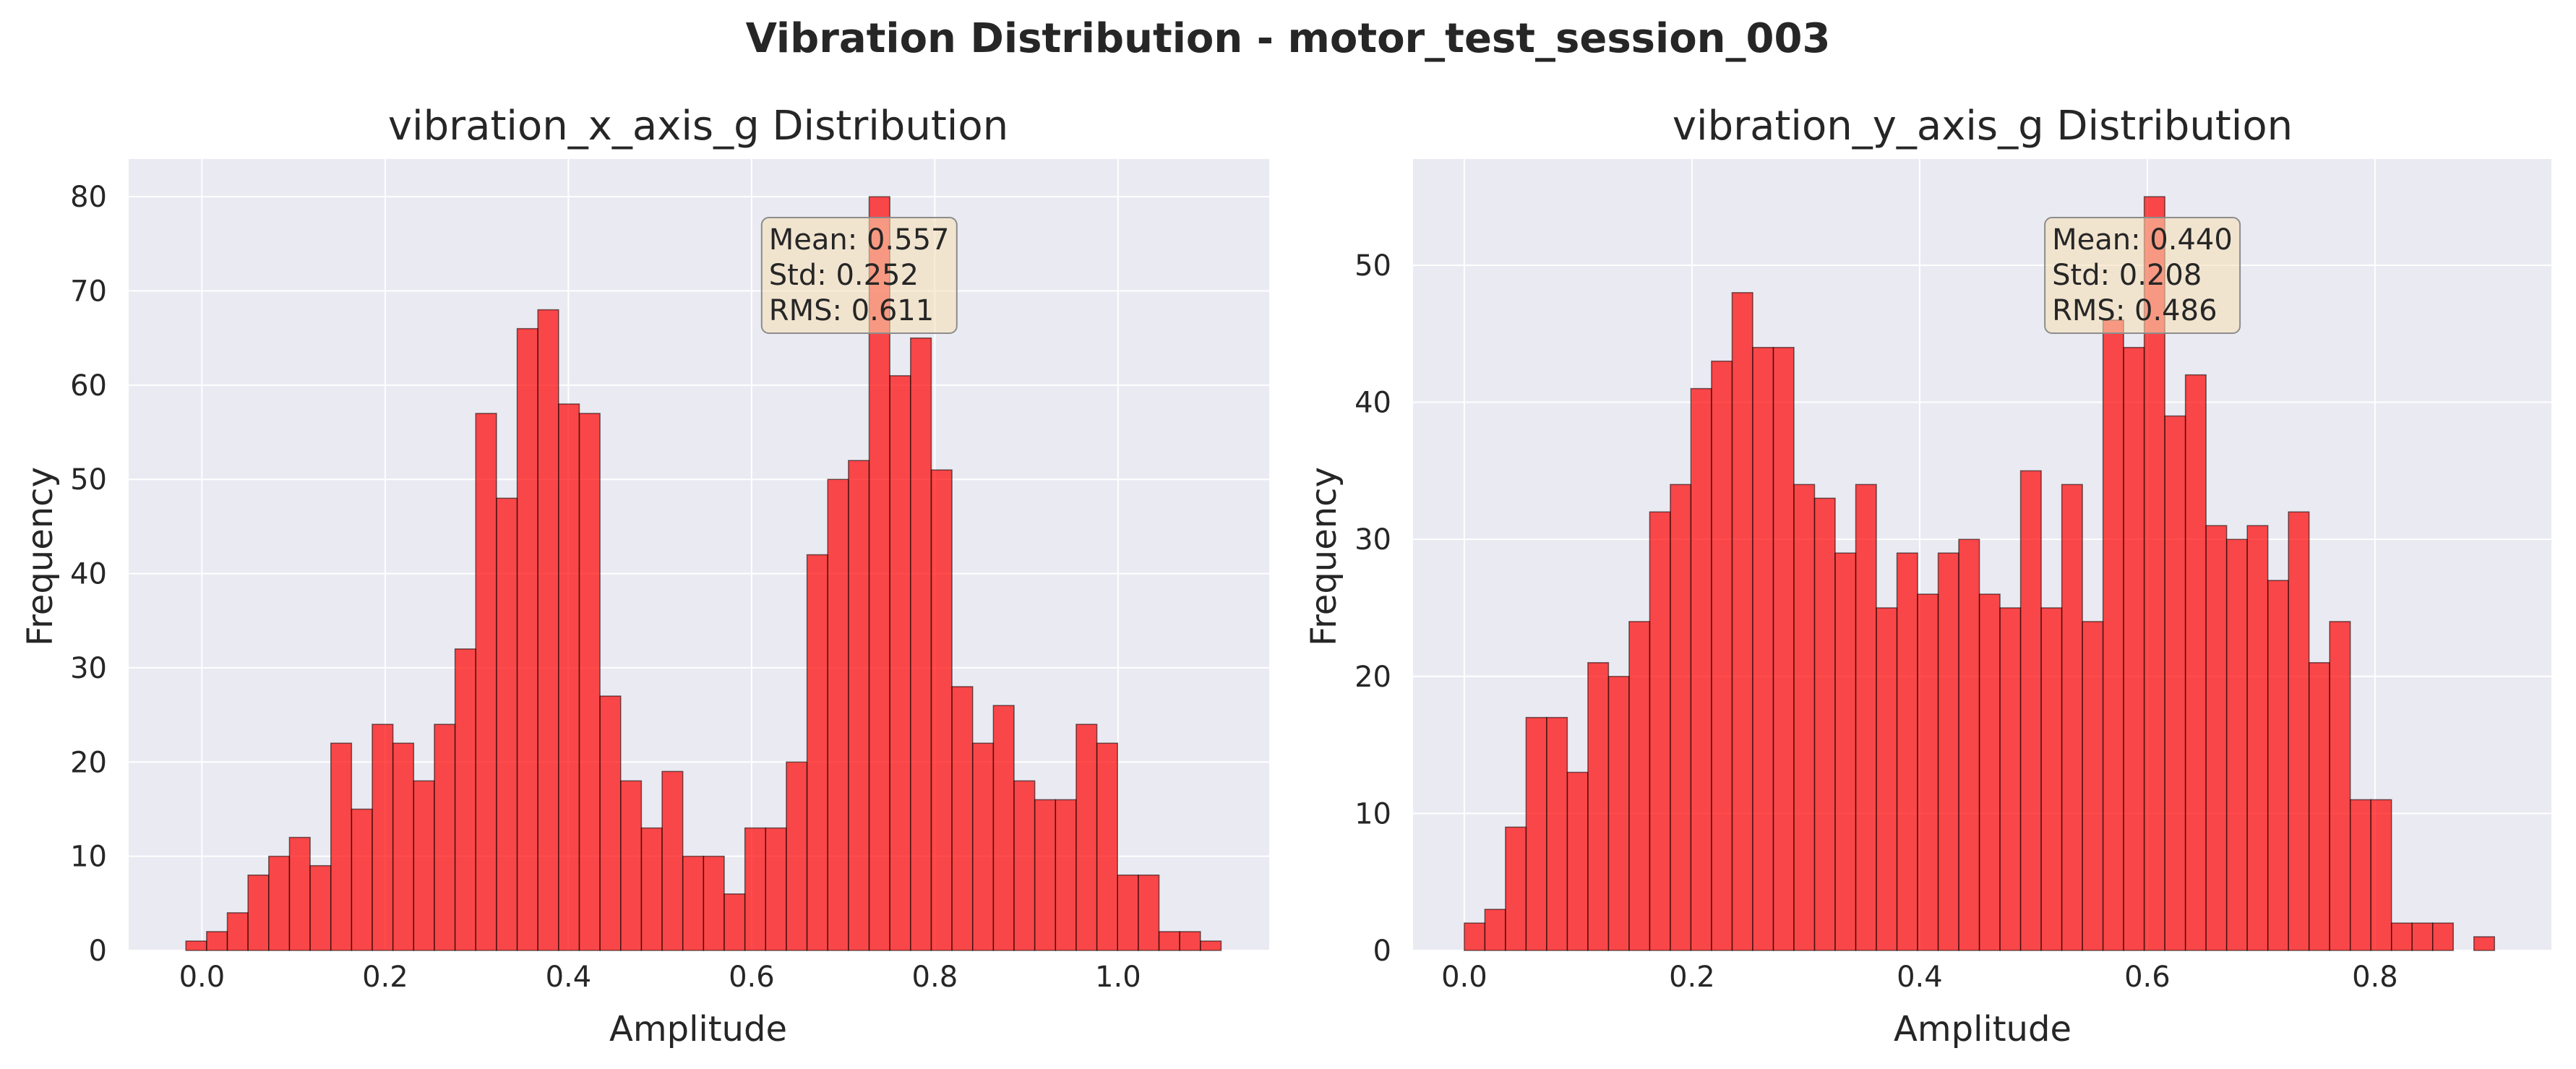 The height and width of the screenshot is (1069, 2576). What do you see at coordinates (698, 126) in the screenshot?
I see `chart-x-title: vibration_x_axis_g Distribution` at bounding box center [698, 126].